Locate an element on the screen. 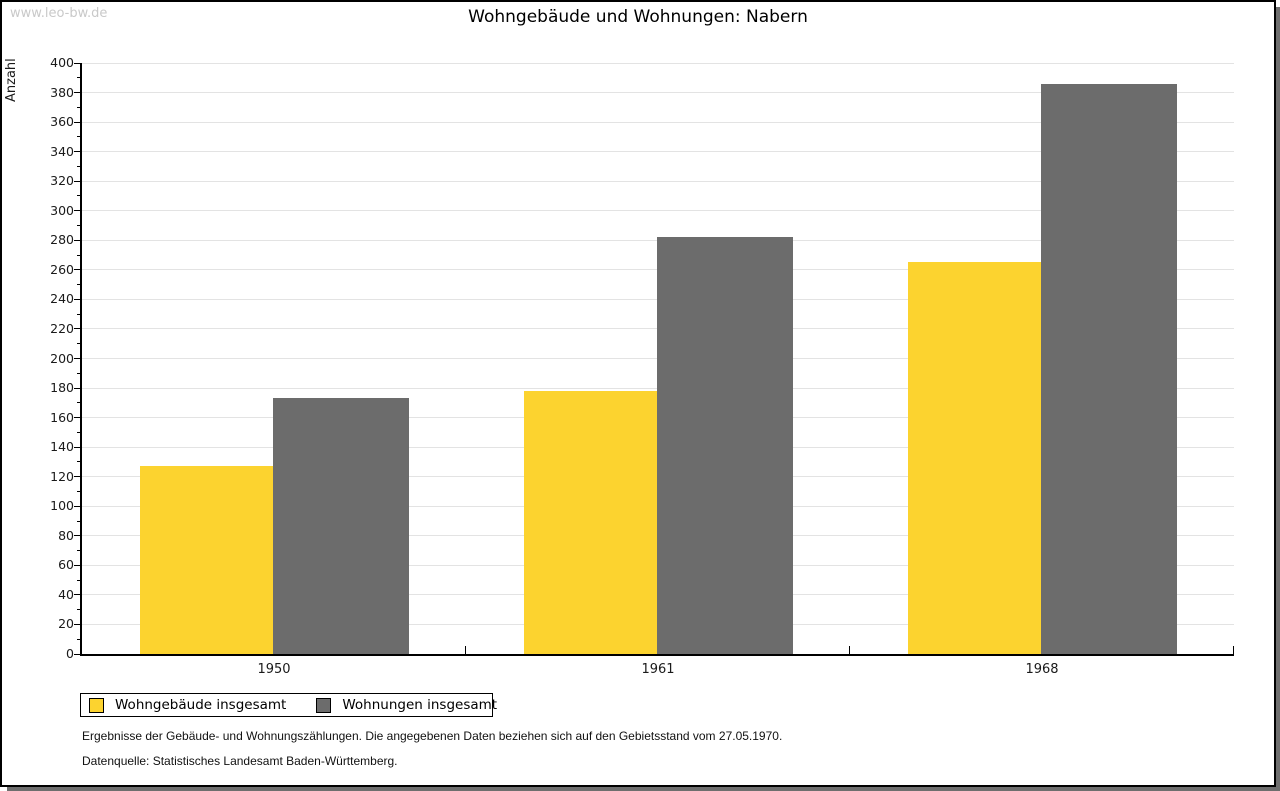  legend-item: Wohnungen insgesamt is located at coordinates (391, 705).